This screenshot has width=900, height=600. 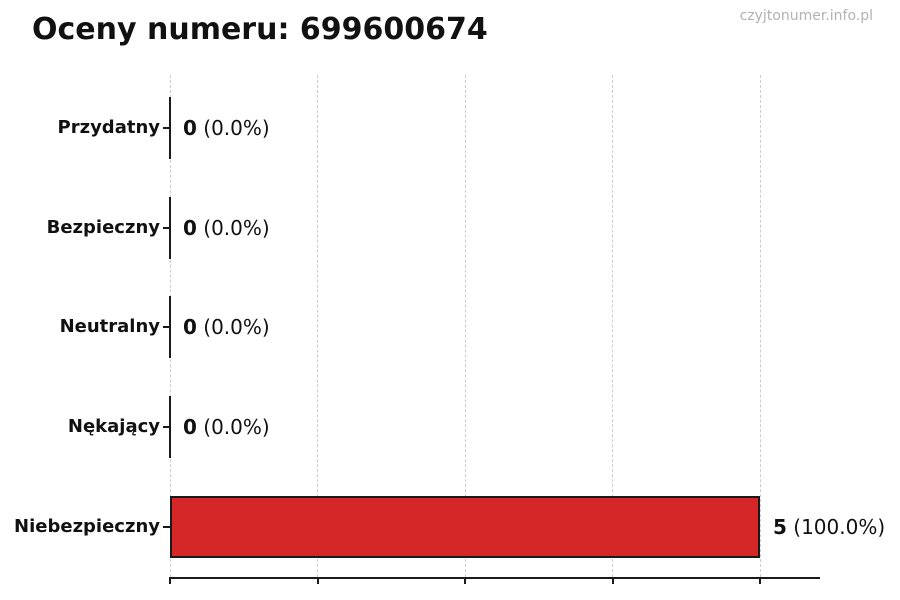 I want to click on x-axis-line, so click(x=494, y=578).